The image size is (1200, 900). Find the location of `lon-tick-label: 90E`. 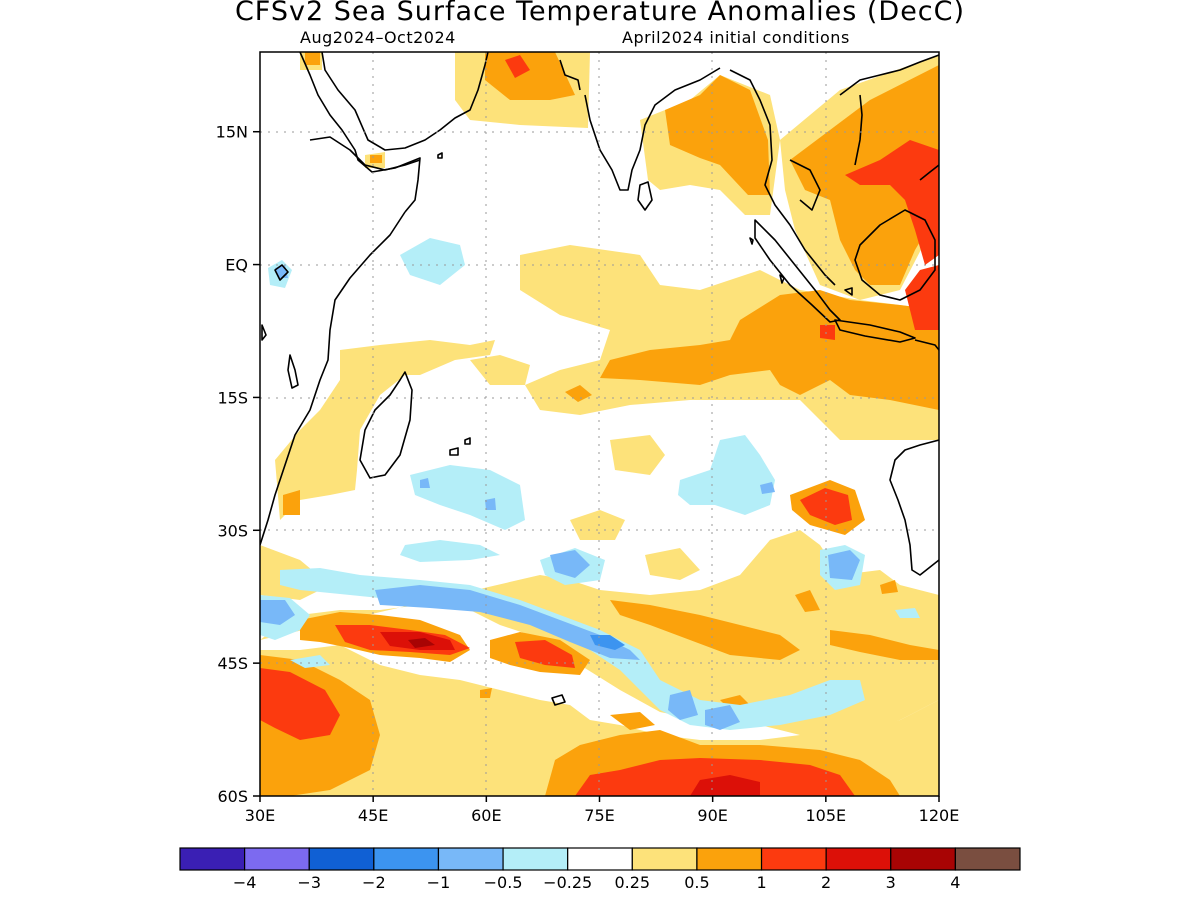

lon-tick-label: 90E is located at coordinates (712, 815).